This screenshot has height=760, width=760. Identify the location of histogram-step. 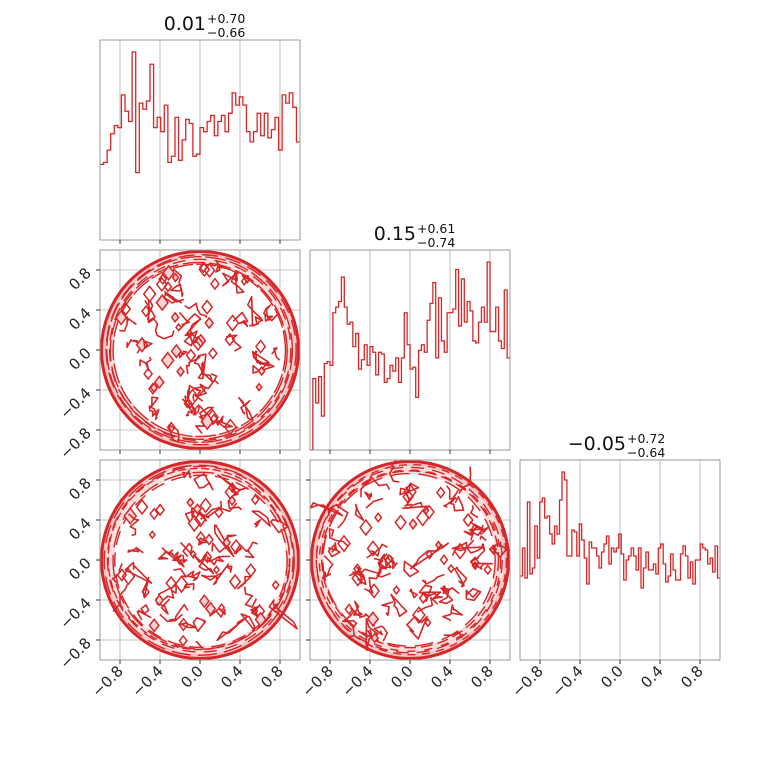
(620, 530).